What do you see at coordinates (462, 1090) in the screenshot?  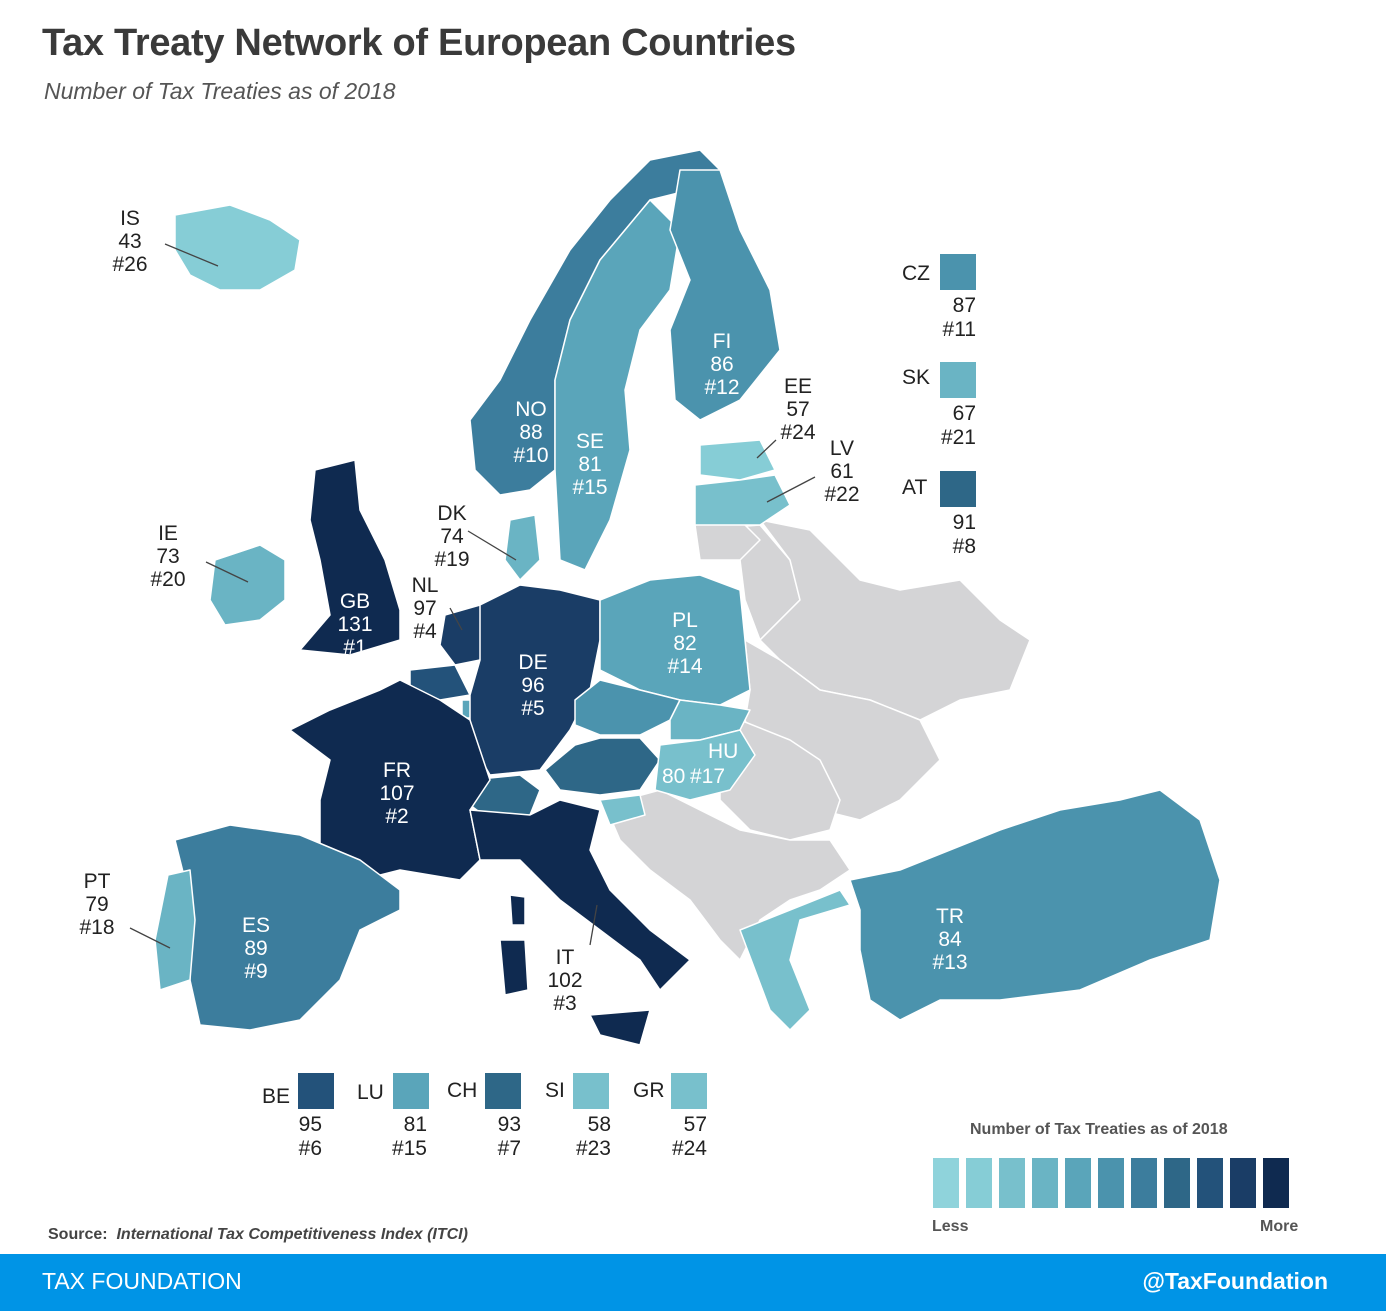 I see `inset-code: CH` at bounding box center [462, 1090].